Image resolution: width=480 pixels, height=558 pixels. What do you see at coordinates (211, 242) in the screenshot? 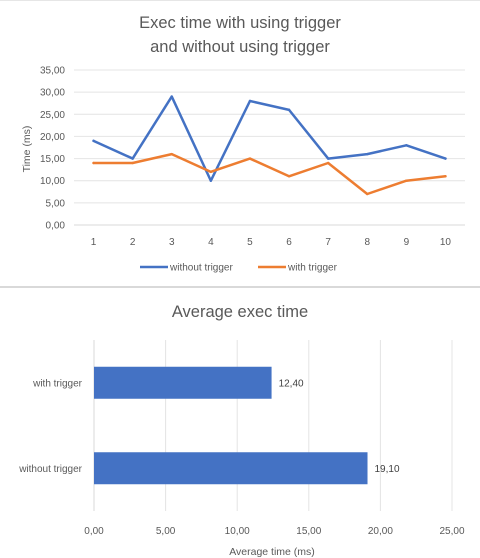
I see `line-chart-x-tick-label: 4` at bounding box center [211, 242].